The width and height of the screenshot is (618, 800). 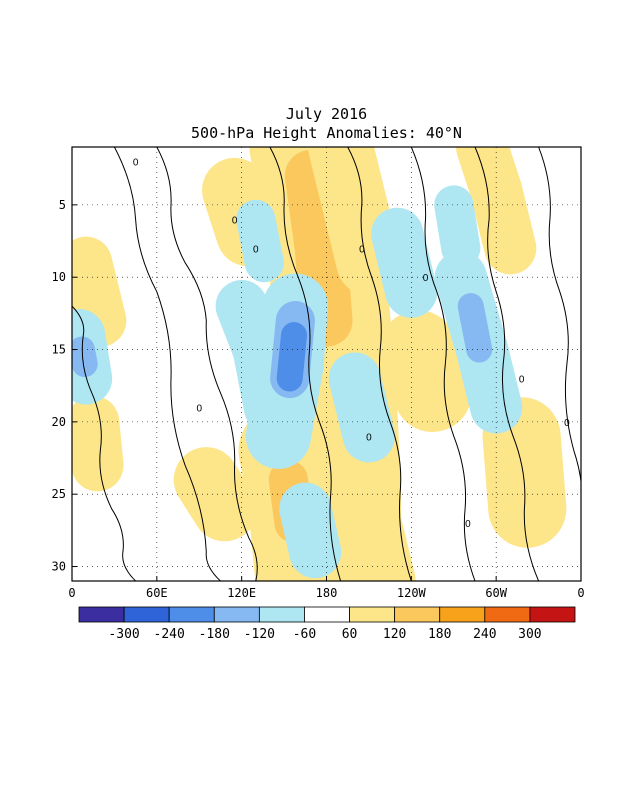 What do you see at coordinates (59, 350) in the screenshot?
I see `y-tick-label: 15` at bounding box center [59, 350].